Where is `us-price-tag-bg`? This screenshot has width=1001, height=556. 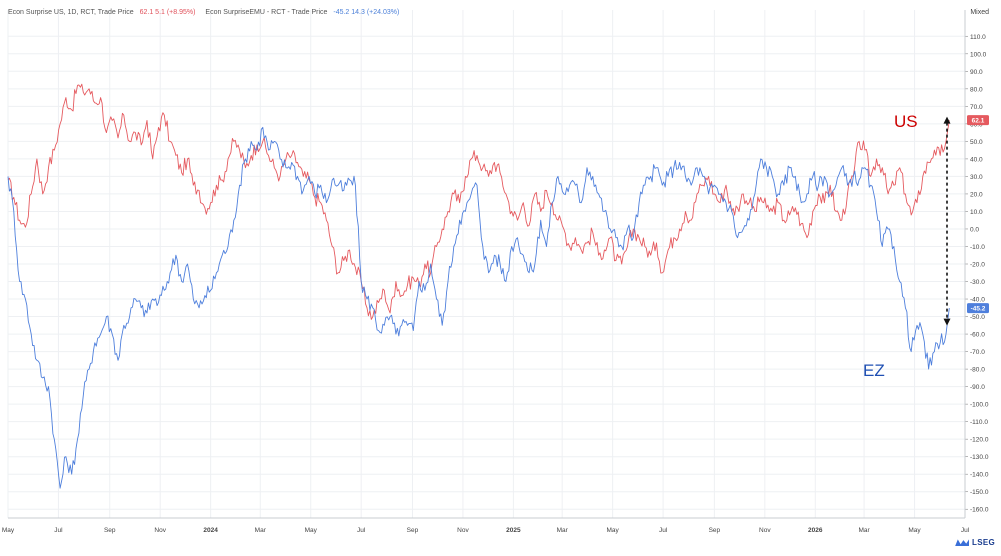
us-price-tag-bg is located at coordinates (978, 120).